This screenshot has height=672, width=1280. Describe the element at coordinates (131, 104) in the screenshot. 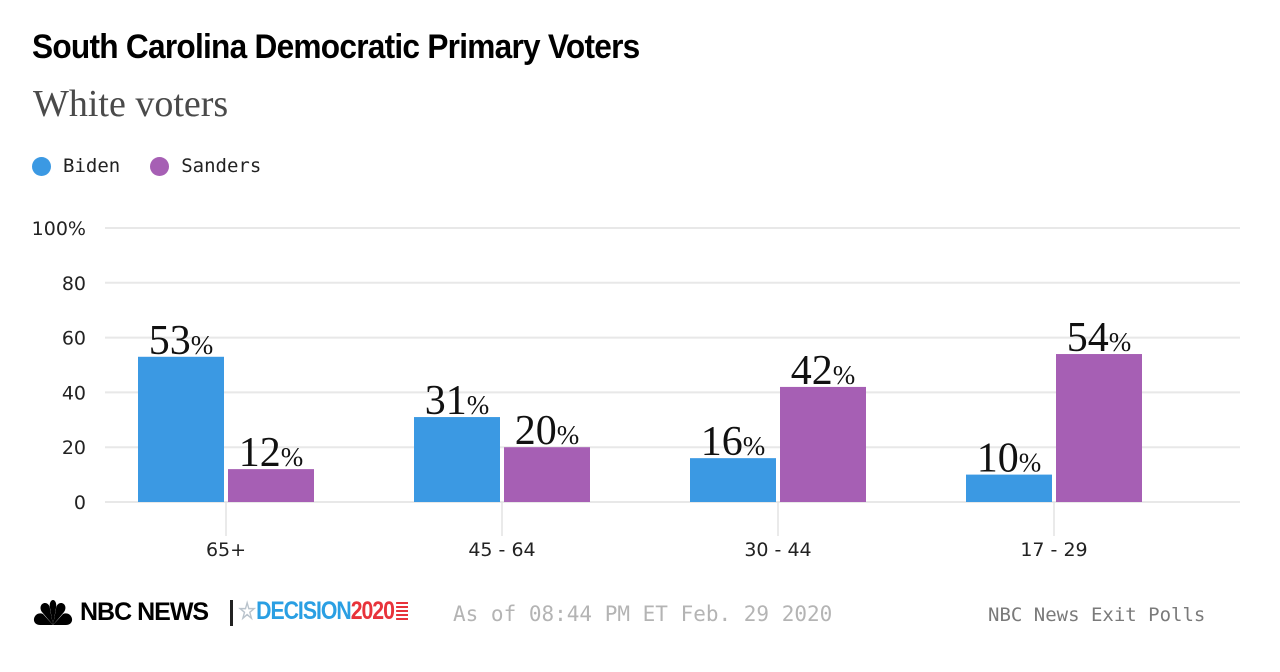

I see `chart-subtitle: White voters` at that location.